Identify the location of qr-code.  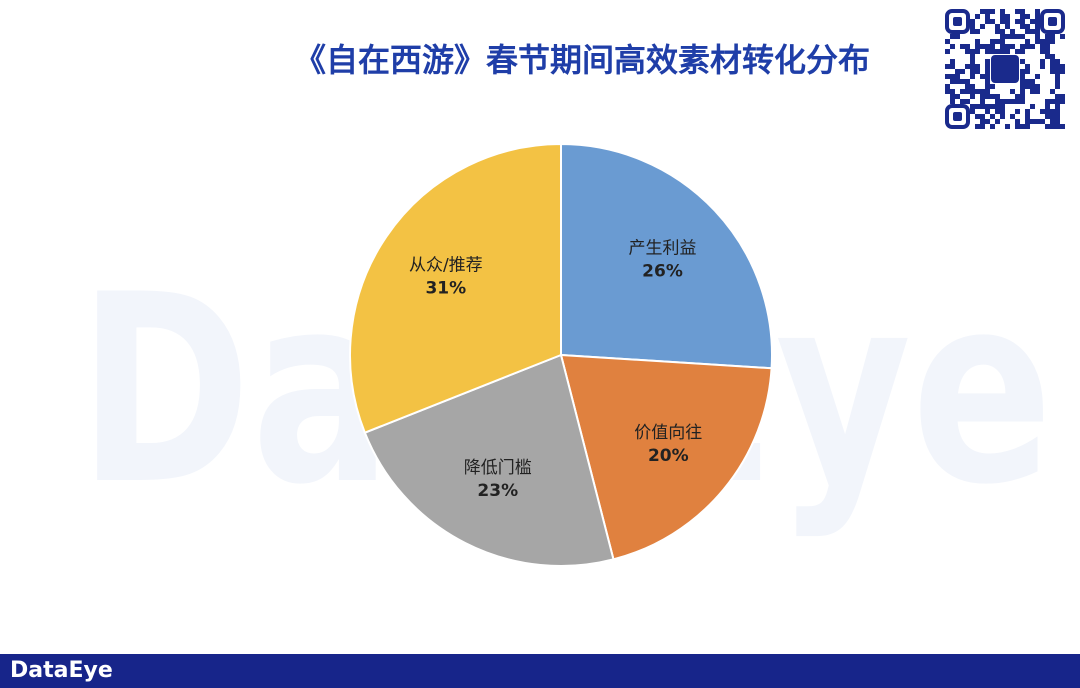
(1005, 69).